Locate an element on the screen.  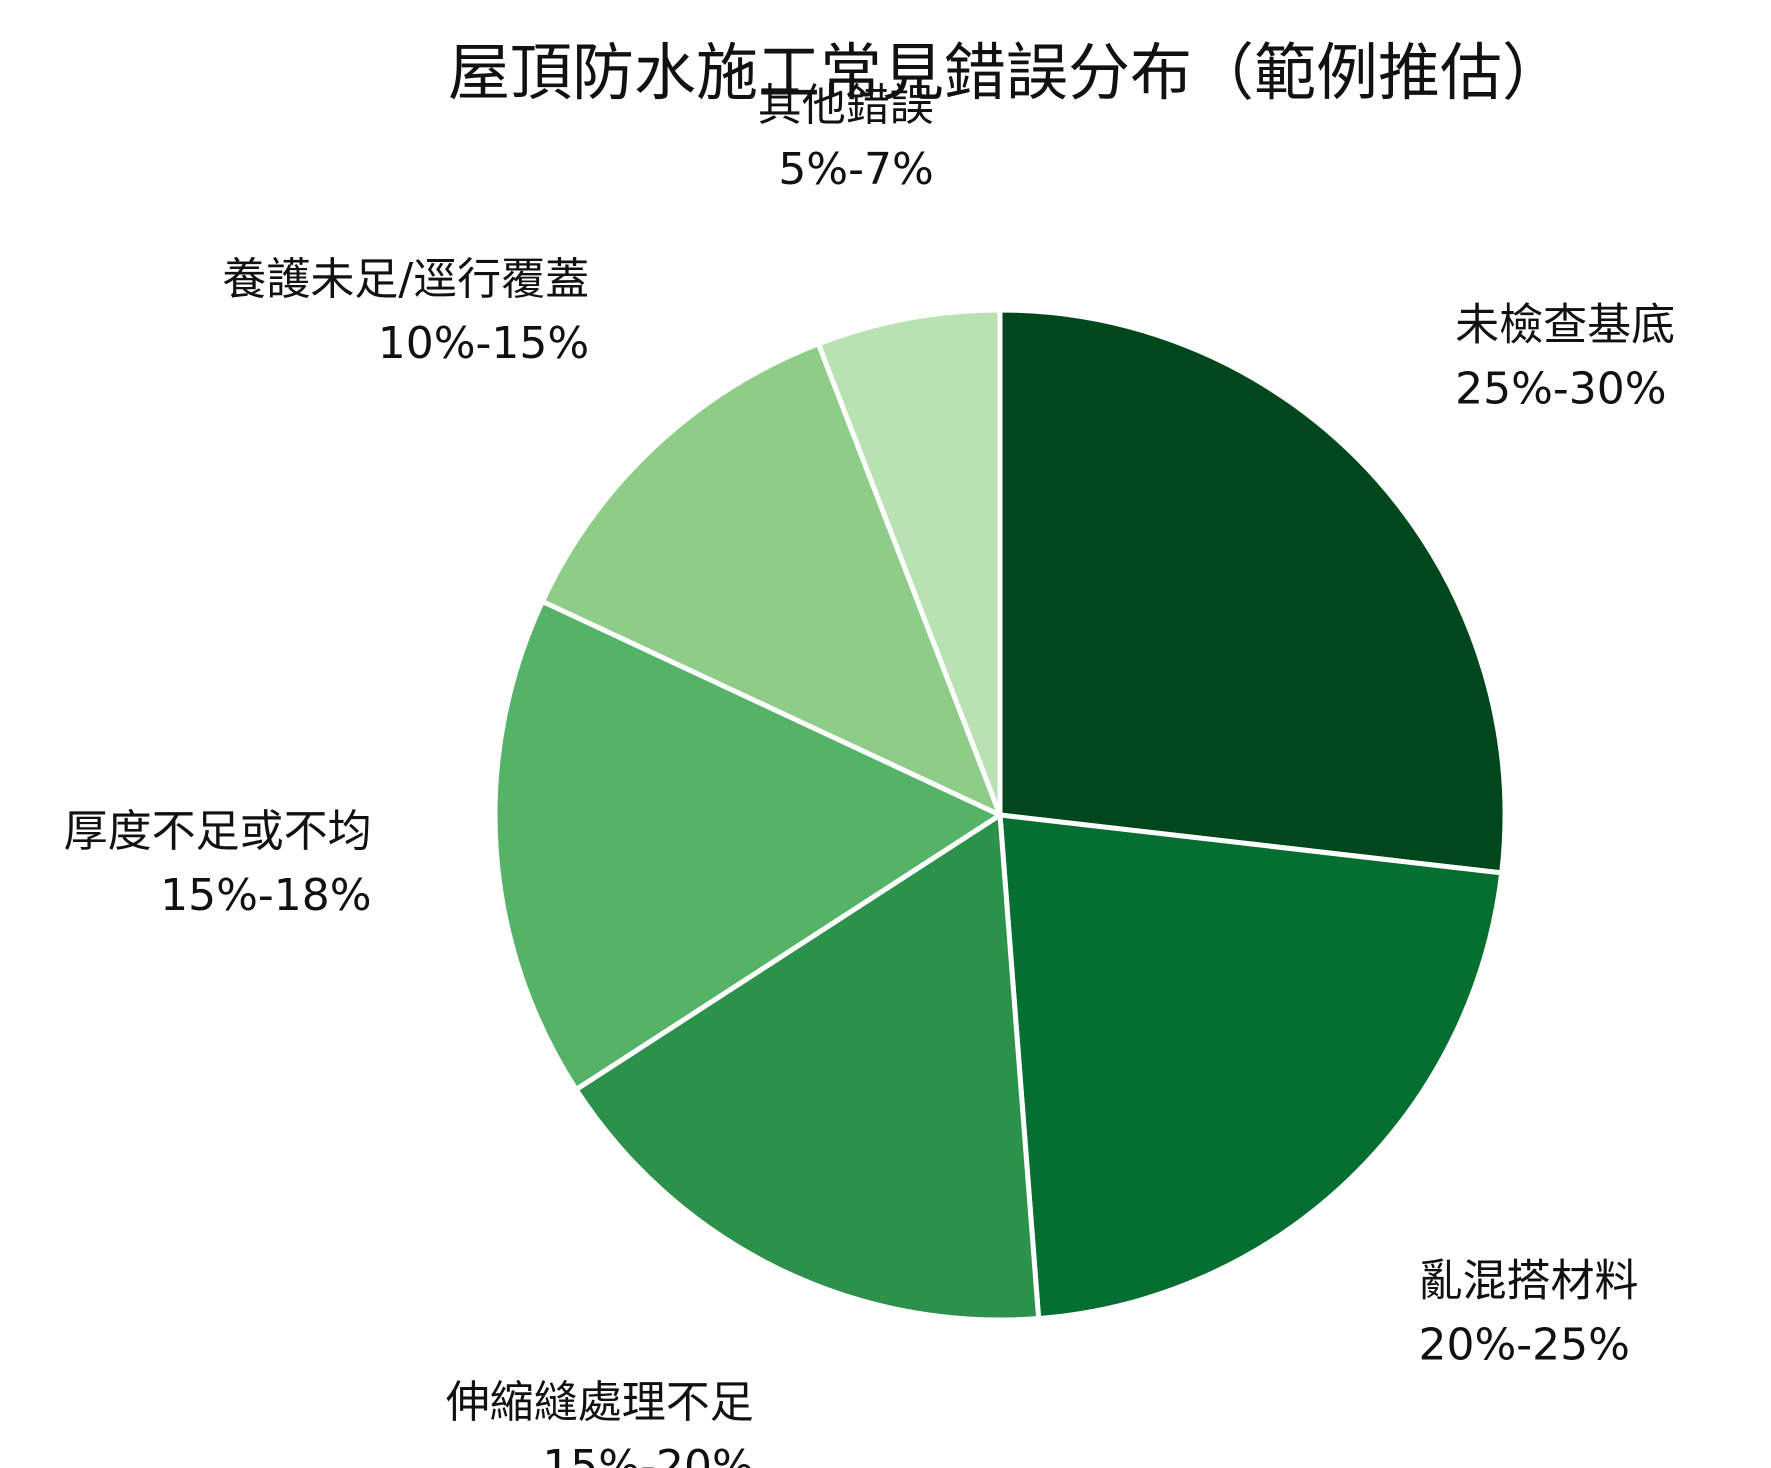
slice-label-1: 未檢查基底 is located at coordinates (1565, 324).